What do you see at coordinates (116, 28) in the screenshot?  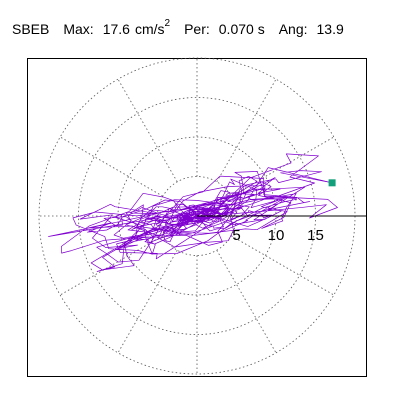 I see `max-value: 17.6` at bounding box center [116, 28].